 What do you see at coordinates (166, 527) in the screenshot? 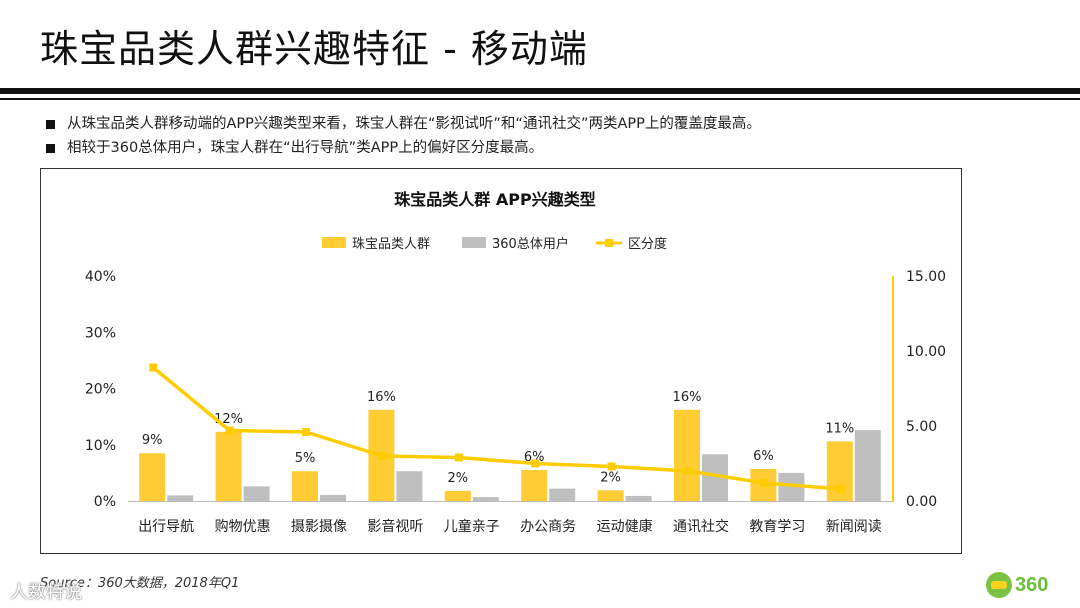
I see `category-label-0: 出行导航` at bounding box center [166, 527].